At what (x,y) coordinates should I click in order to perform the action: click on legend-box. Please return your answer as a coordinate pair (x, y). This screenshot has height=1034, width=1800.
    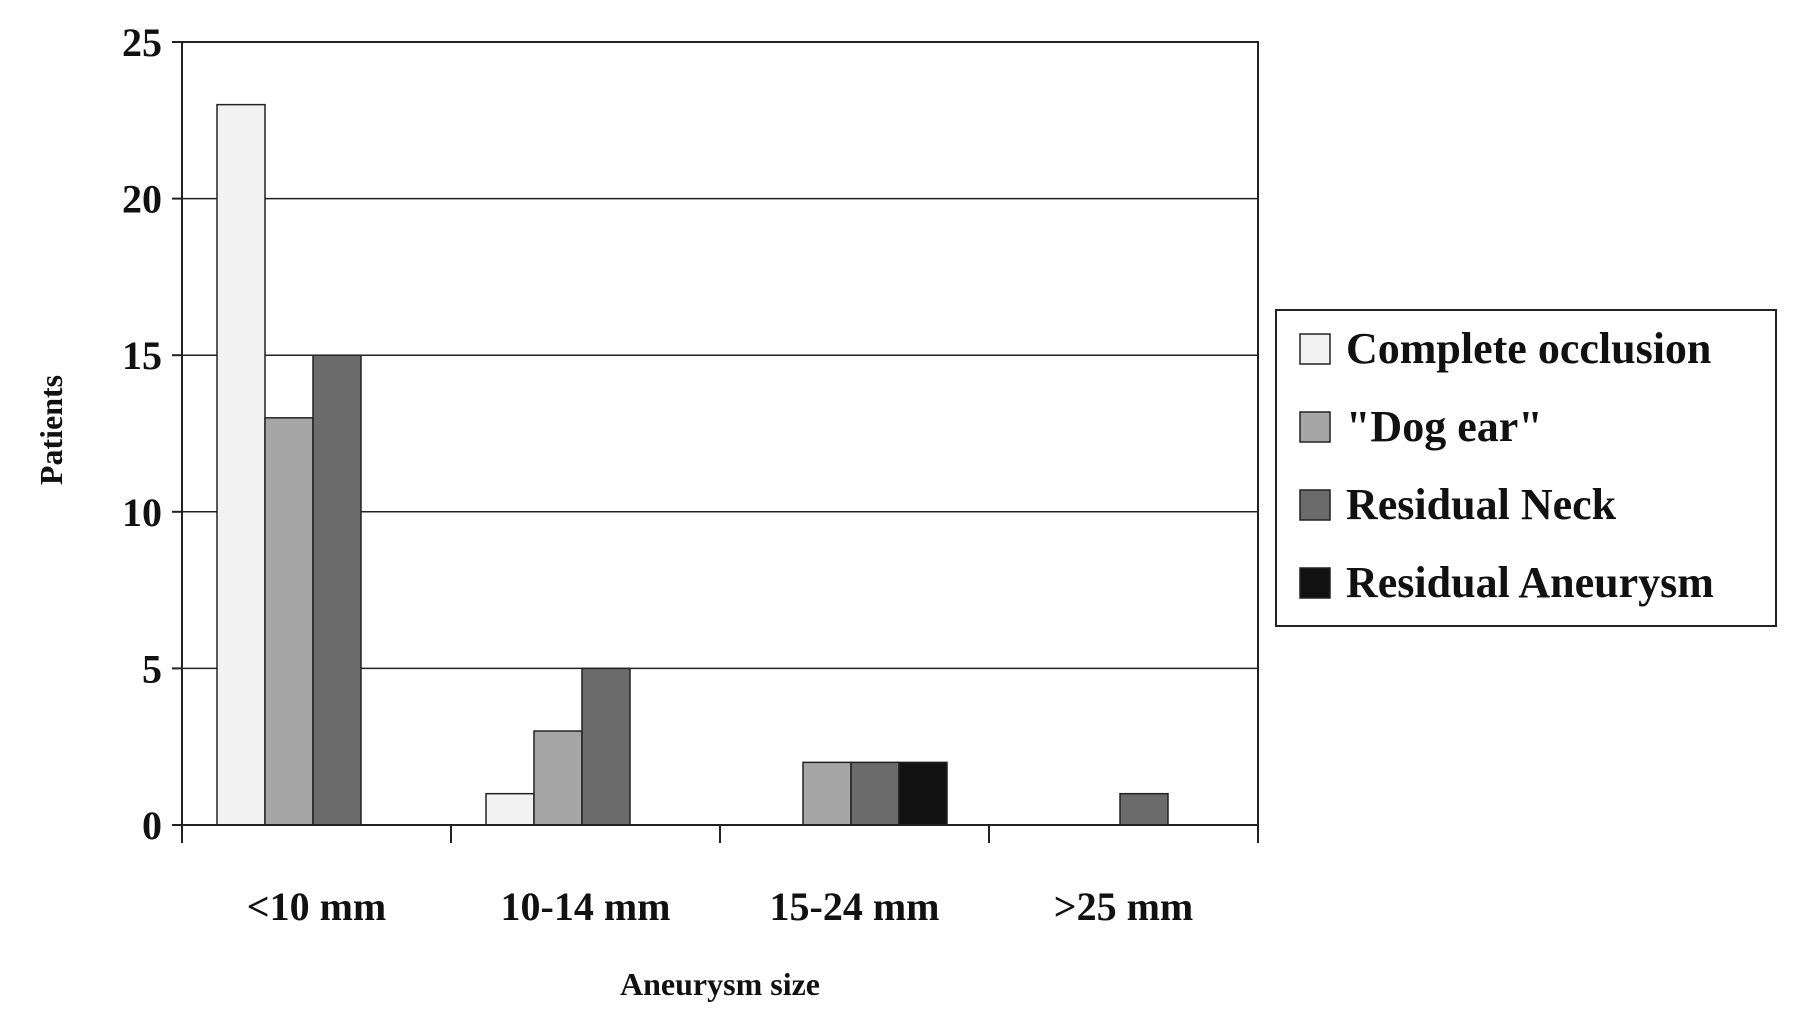
    Looking at the image, I should click on (1526, 468).